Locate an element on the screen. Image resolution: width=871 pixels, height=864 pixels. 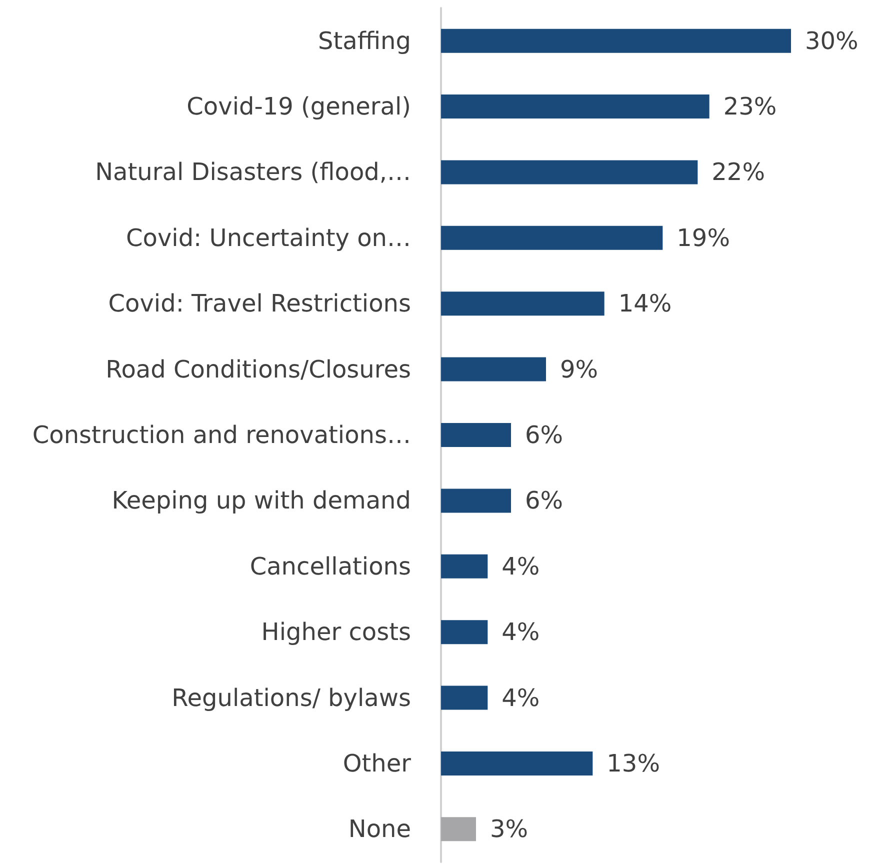
y-tick-label: None is located at coordinates (379, 829).